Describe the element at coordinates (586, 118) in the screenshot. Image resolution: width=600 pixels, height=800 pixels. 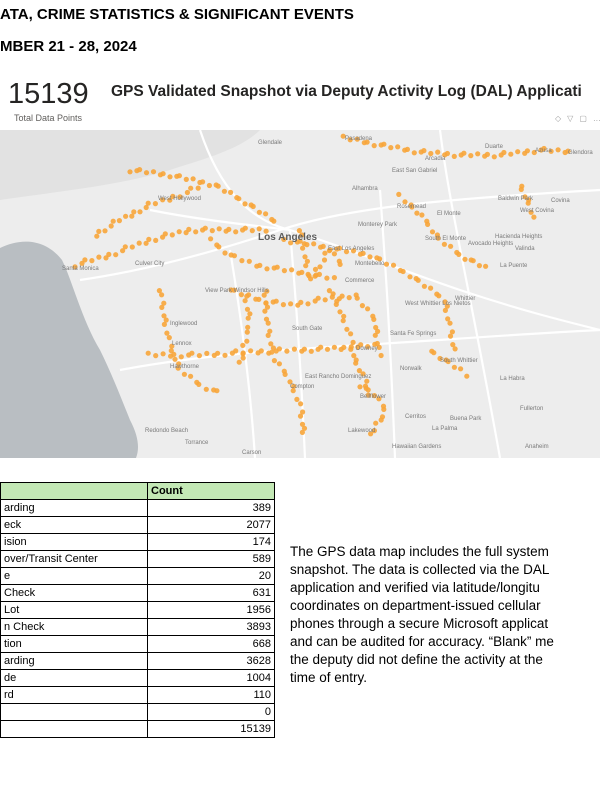
I see `focus-icon: ▢` at that location.